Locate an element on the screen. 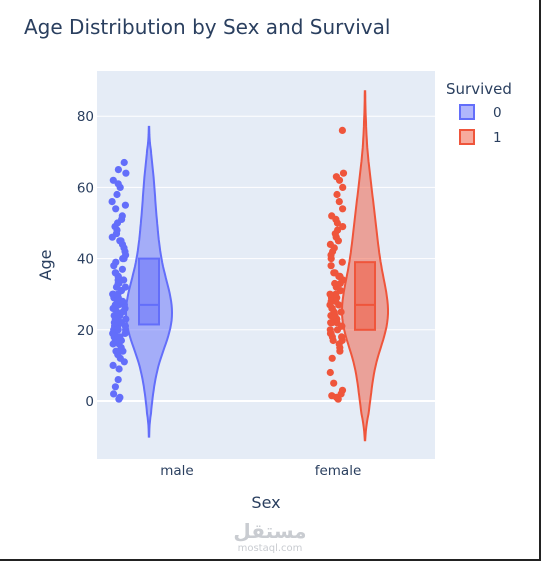 This screenshot has width=541, height=561. legend-item-1: 1 is located at coordinates (480, 137).